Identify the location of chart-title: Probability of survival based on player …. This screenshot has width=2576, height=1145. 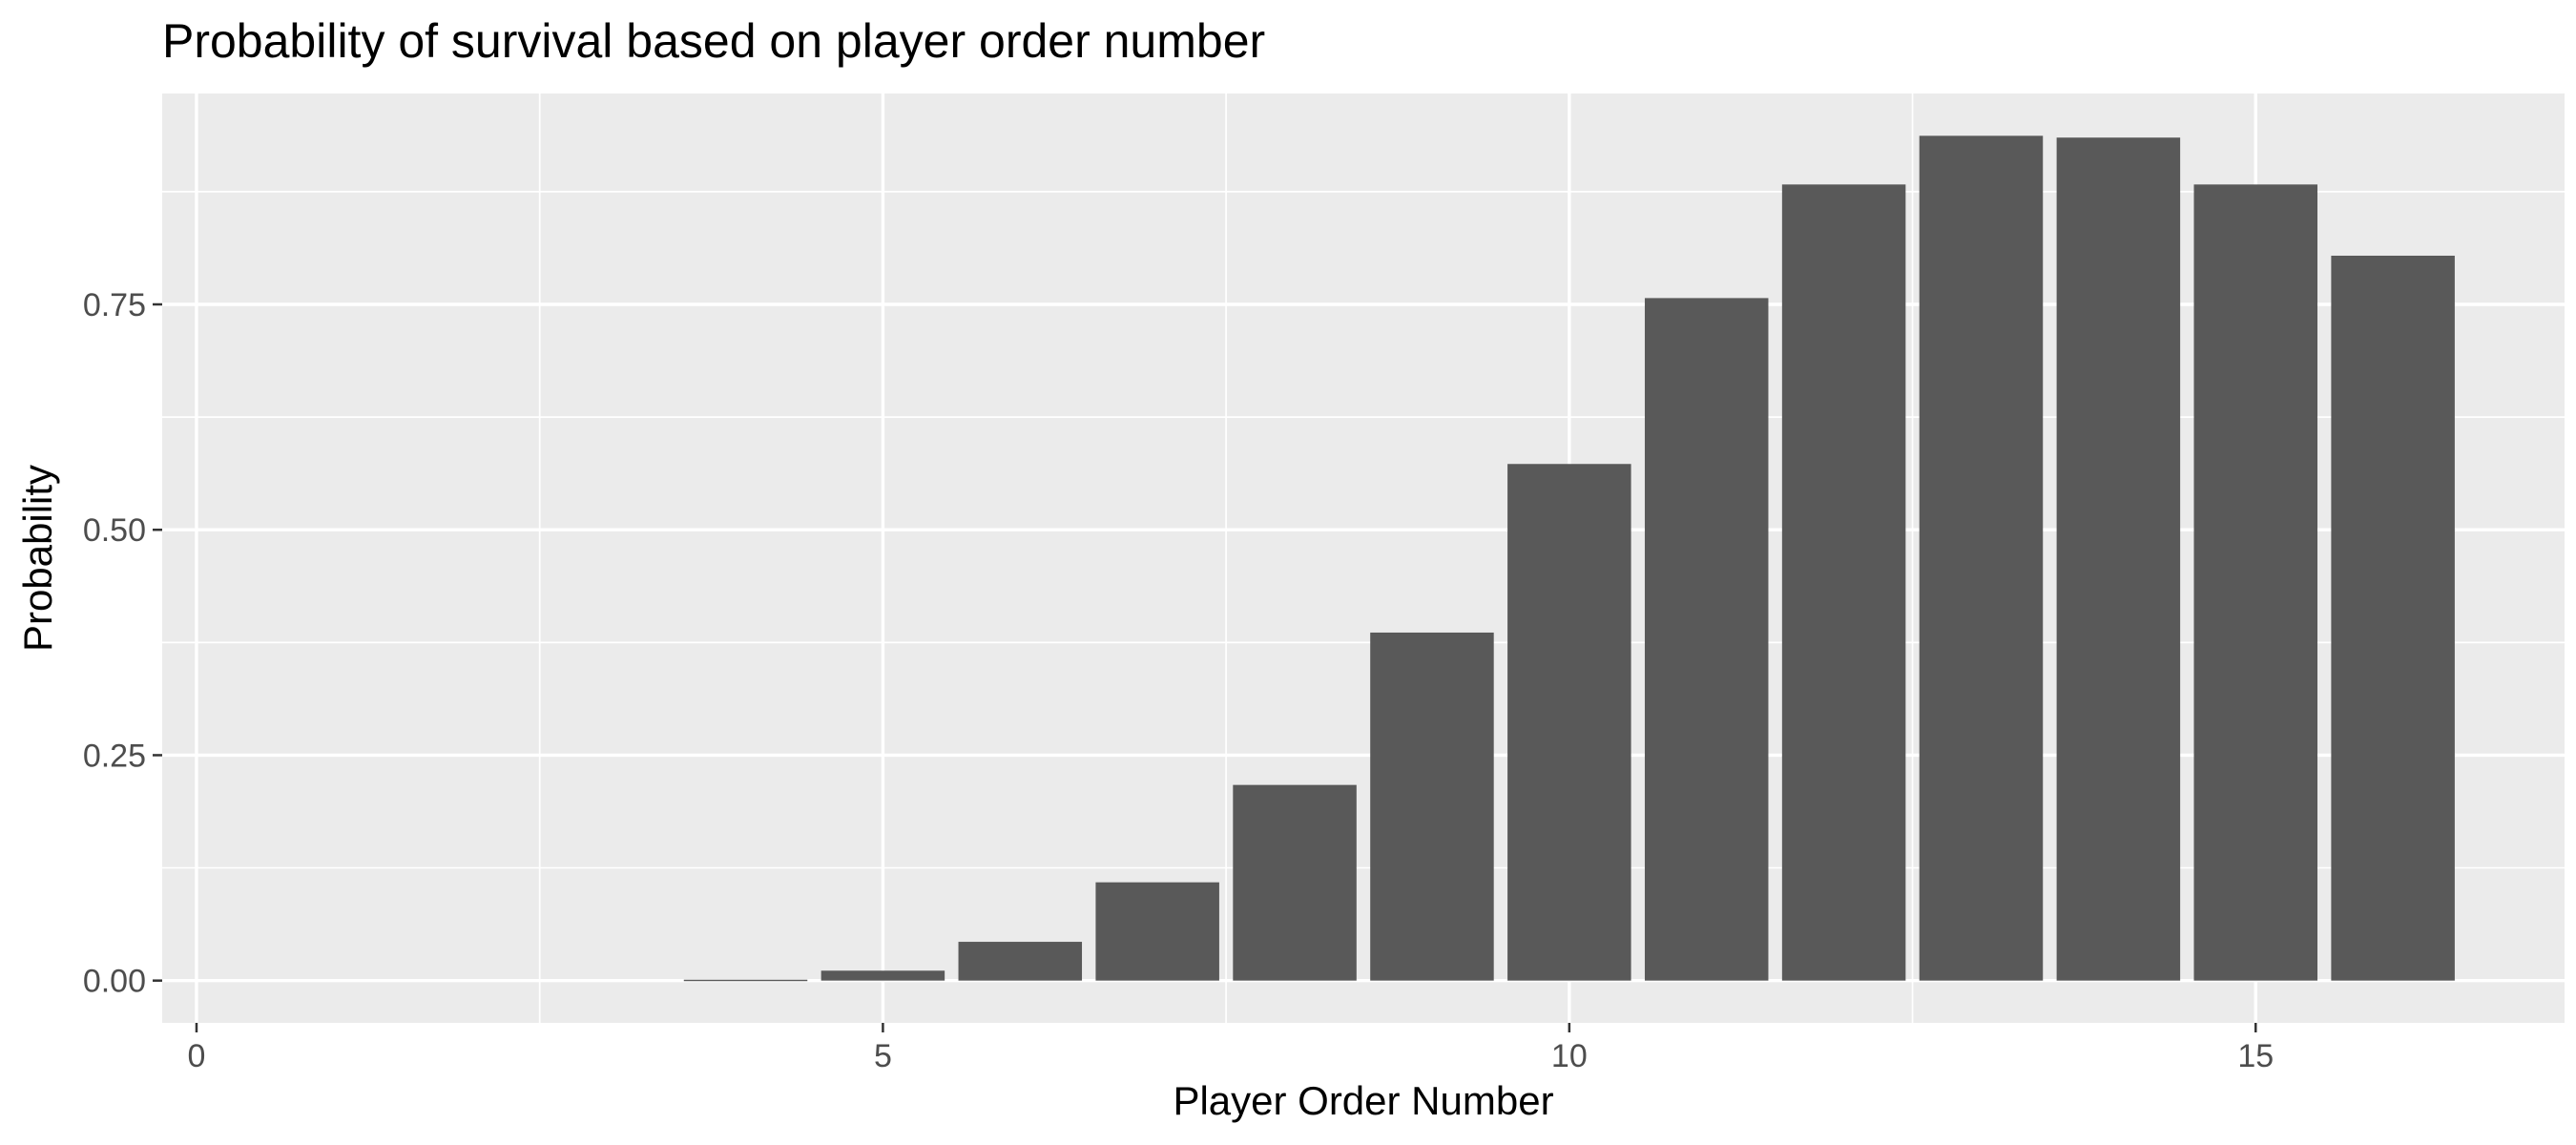
(713, 41).